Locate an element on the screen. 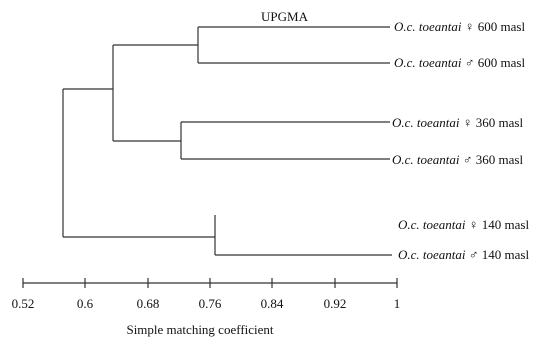 The height and width of the screenshot is (349, 555). leaf-label: O.c. toeantai ♀ 600 masl is located at coordinates (459, 26).